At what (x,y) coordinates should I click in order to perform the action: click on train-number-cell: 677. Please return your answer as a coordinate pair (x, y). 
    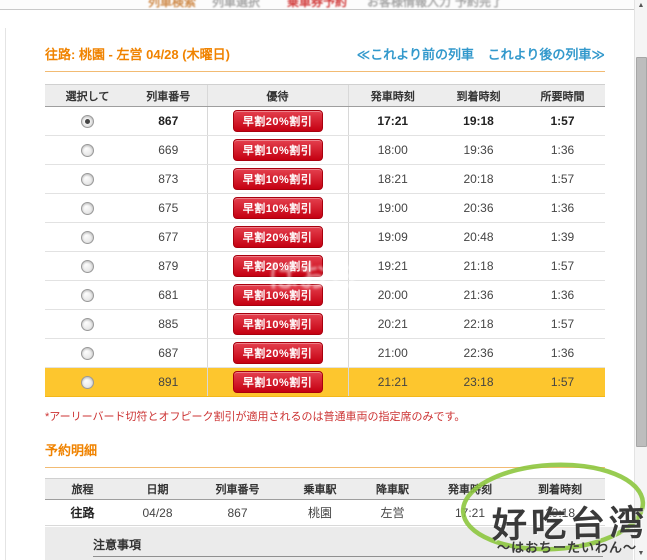
    Looking at the image, I should click on (168, 237).